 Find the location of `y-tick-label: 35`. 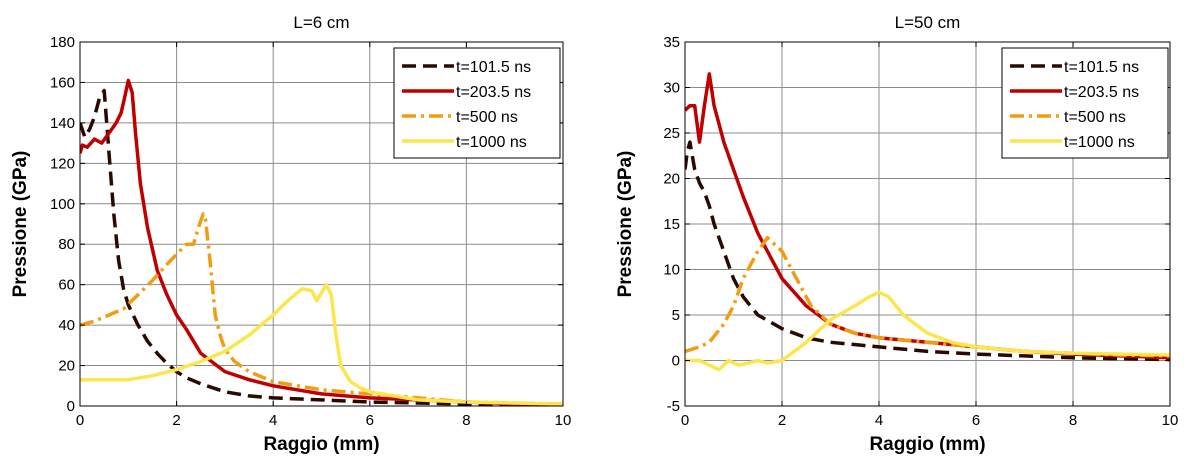

y-tick-label: 35 is located at coordinates (671, 42).